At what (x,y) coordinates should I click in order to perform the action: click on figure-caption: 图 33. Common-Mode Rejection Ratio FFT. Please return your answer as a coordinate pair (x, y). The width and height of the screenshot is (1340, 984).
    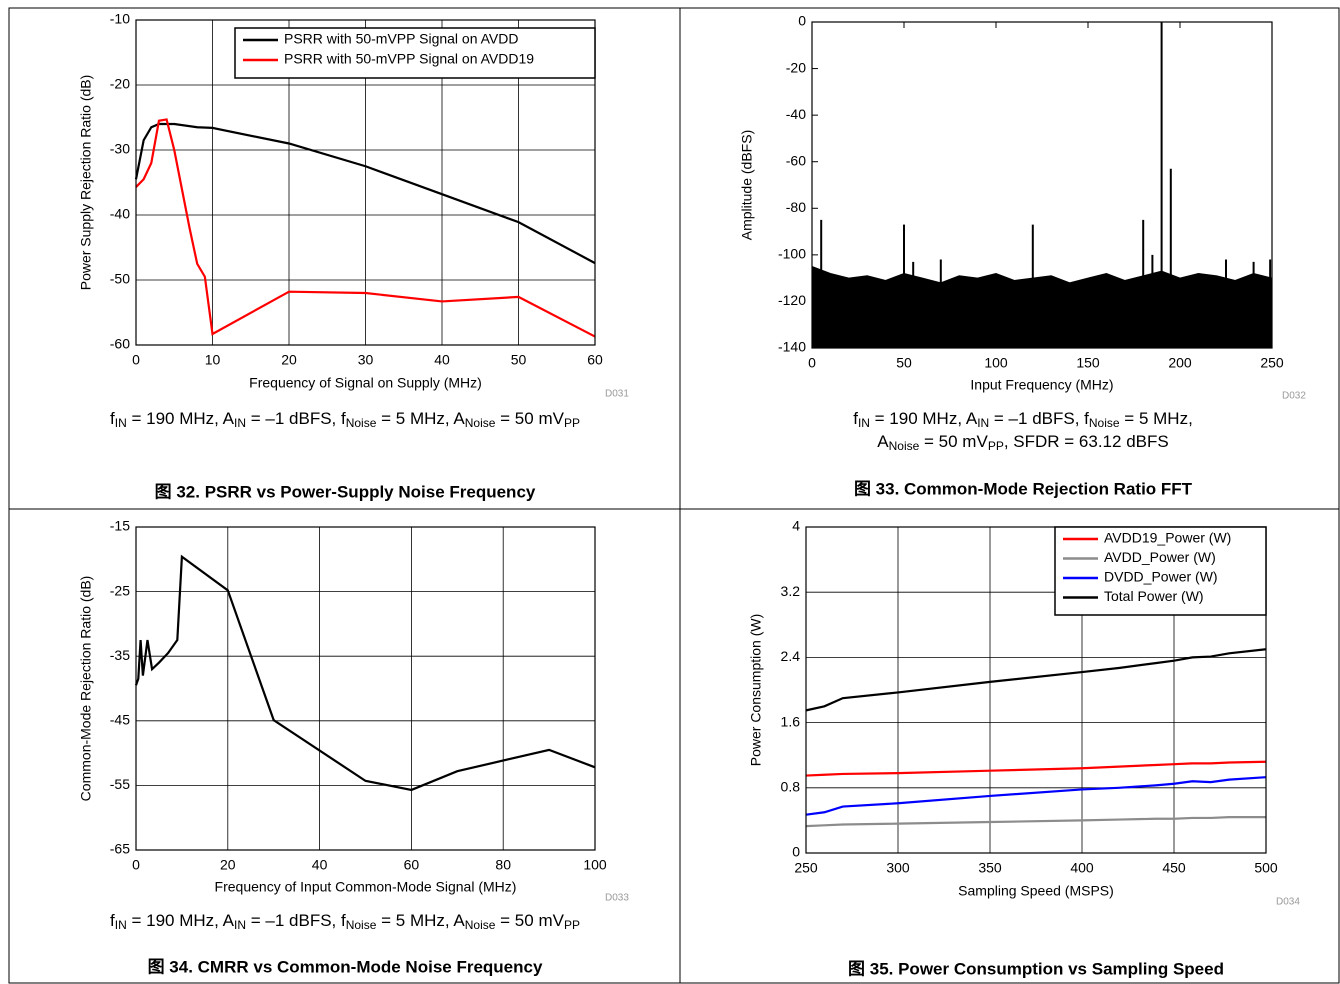
    Looking at the image, I should click on (1023, 488).